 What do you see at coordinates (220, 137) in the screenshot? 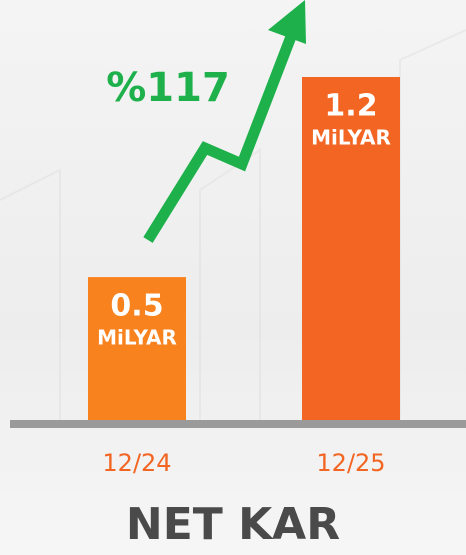
I see `arrow-line` at bounding box center [220, 137].